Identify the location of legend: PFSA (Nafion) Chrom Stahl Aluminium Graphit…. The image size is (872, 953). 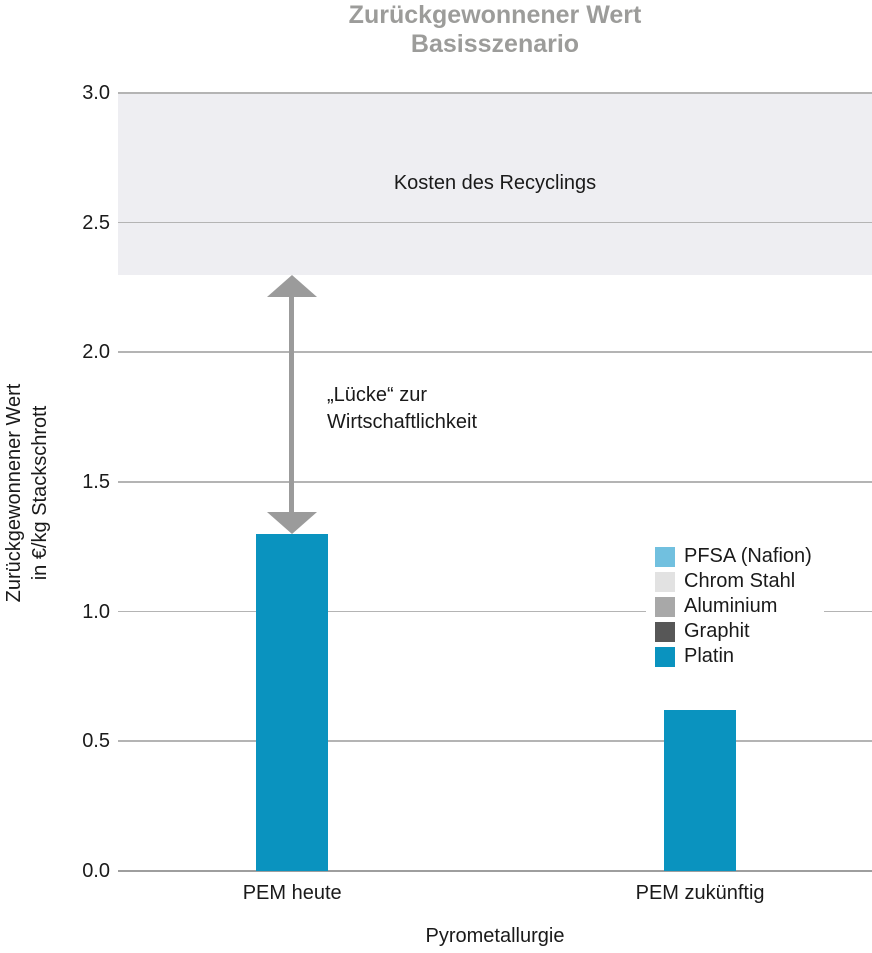
(735, 606).